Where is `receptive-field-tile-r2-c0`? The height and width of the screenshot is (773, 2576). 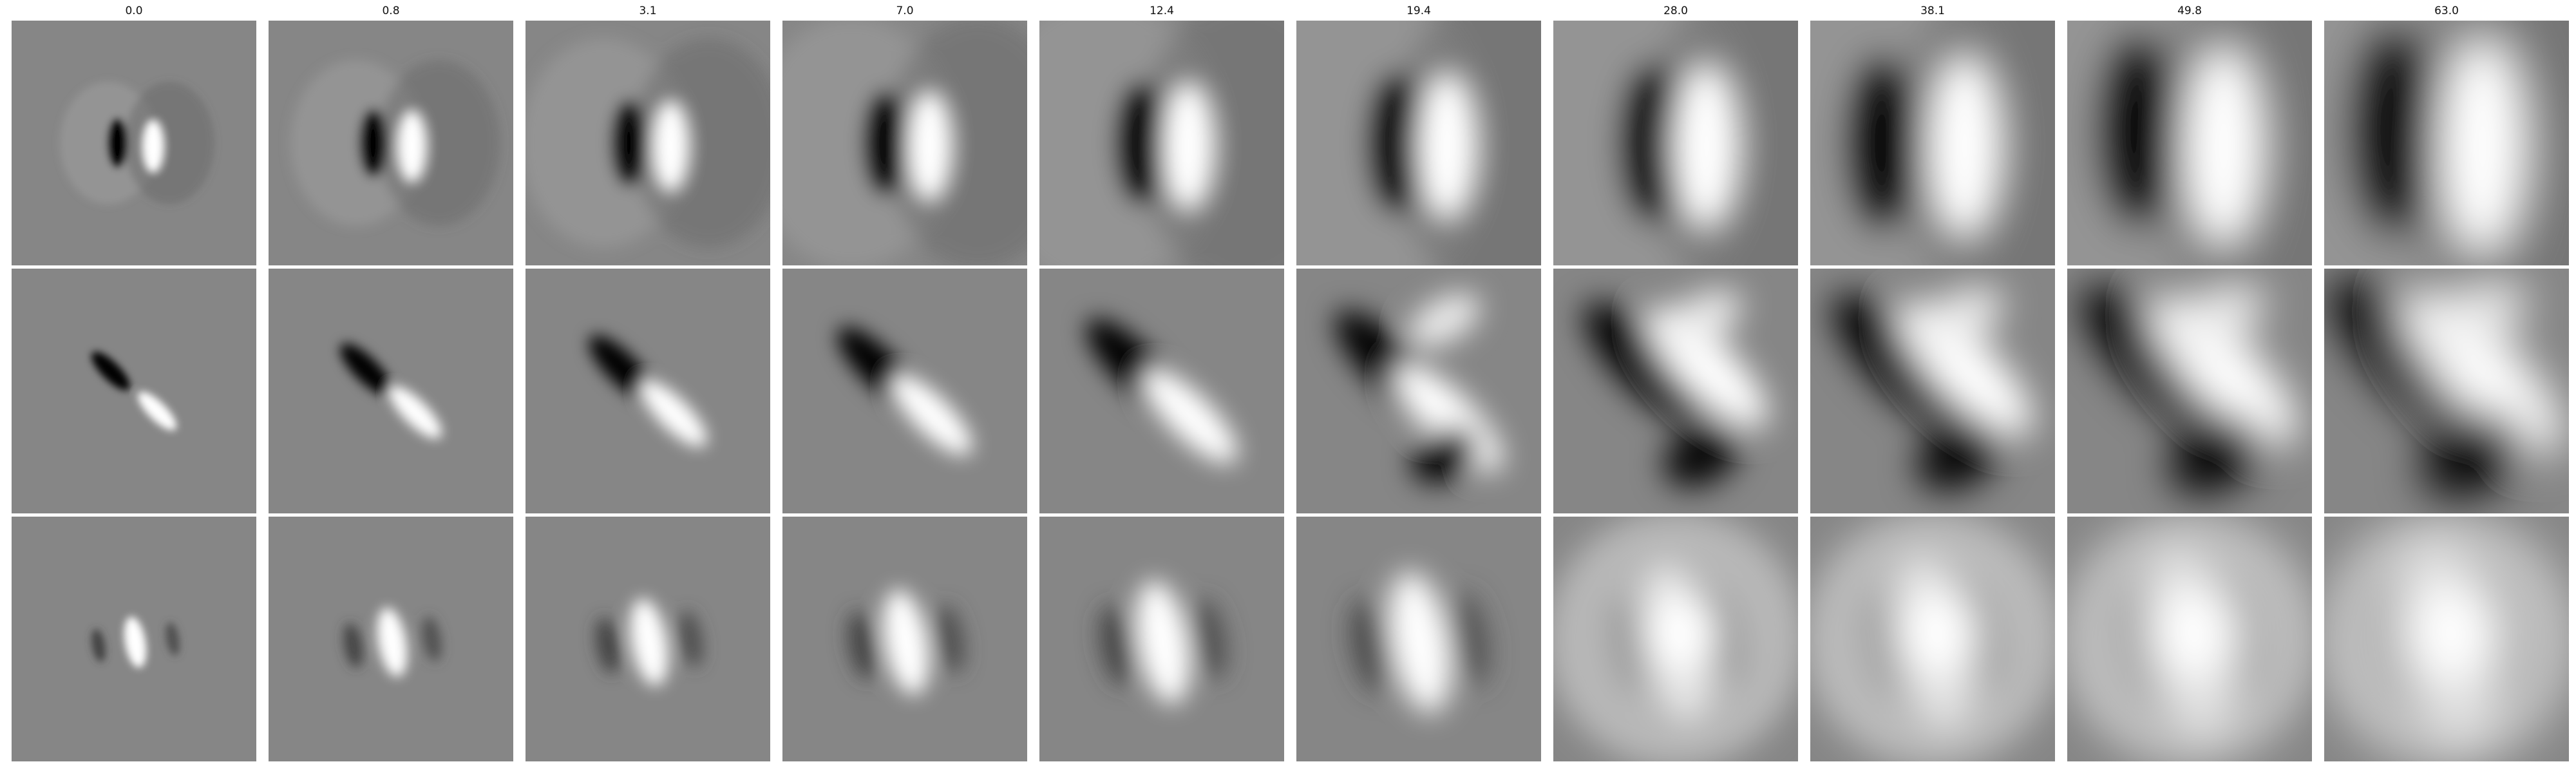 receptive-field-tile-r2-c0 is located at coordinates (134, 639).